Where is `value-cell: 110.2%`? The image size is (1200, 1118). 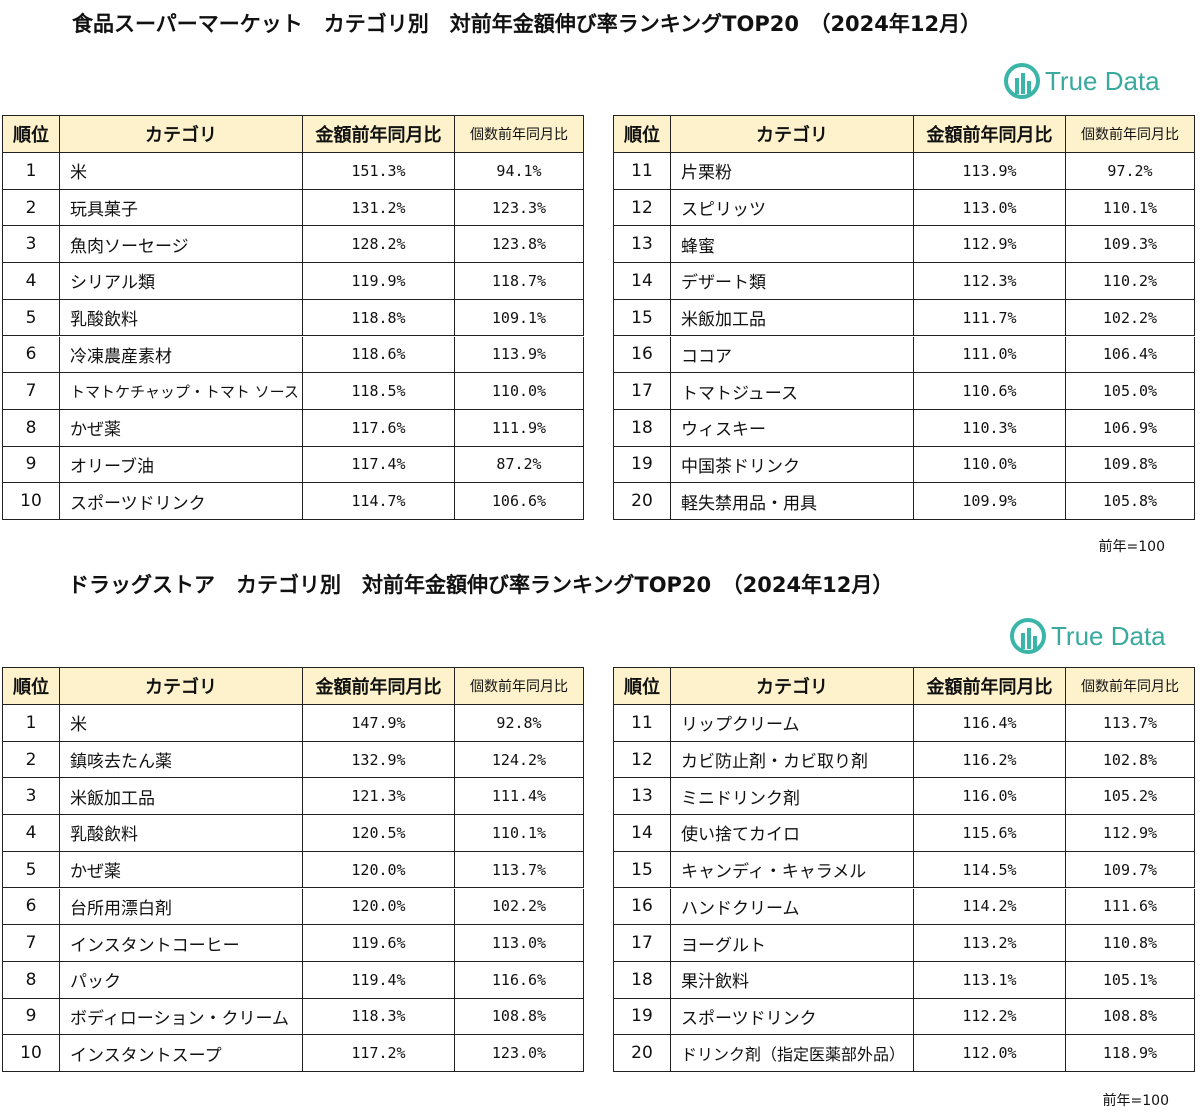
value-cell: 110.2% is located at coordinates (1130, 281).